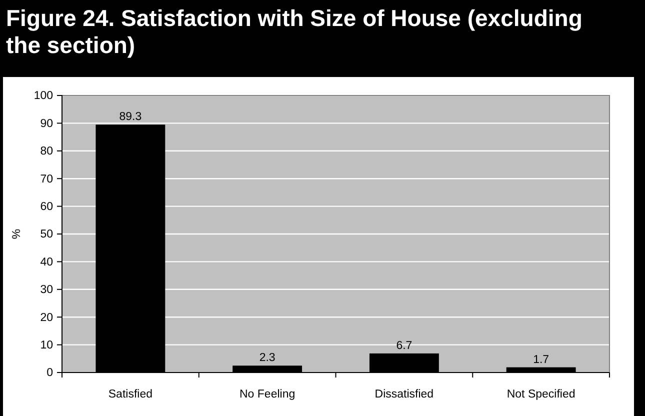  Describe the element at coordinates (46, 179) in the screenshot. I see `y-tick-label: 70` at that location.